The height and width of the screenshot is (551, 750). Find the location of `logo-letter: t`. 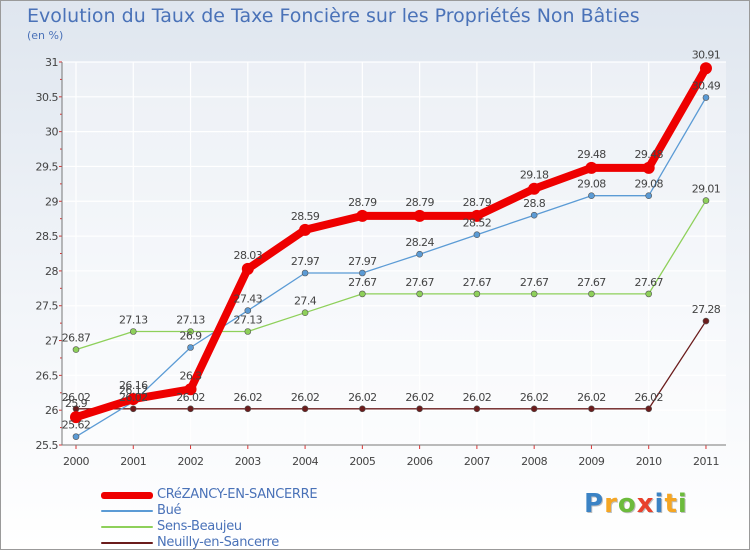

logo-letter: t is located at coordinates (671, 504).